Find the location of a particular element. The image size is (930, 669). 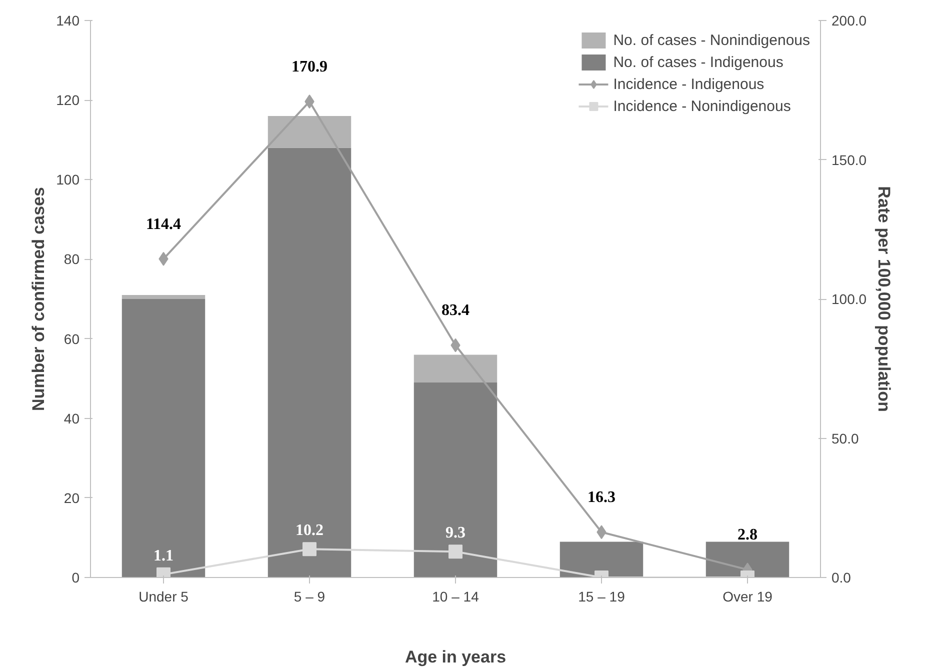

data-label: 2.8 is located at coordinates (748, 535).